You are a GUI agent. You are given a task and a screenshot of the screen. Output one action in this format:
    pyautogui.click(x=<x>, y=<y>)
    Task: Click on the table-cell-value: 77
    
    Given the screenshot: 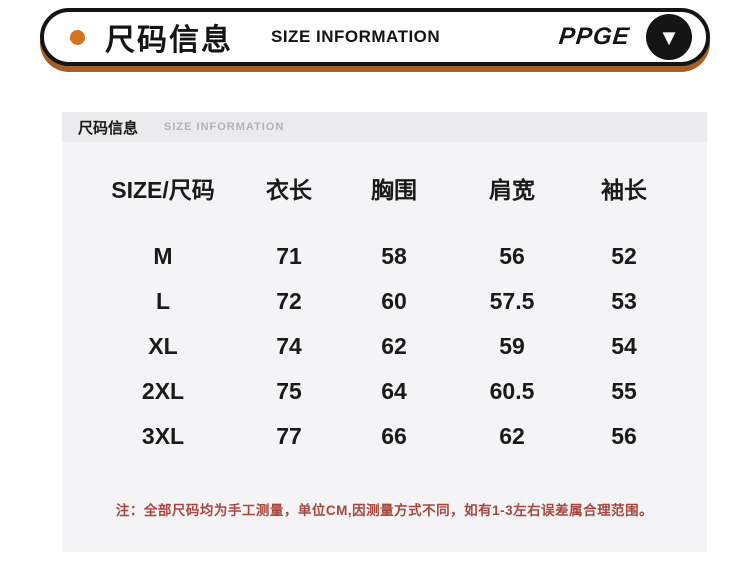 What is the action you would take?
    pyautogui.click(x=289, y=436)
    